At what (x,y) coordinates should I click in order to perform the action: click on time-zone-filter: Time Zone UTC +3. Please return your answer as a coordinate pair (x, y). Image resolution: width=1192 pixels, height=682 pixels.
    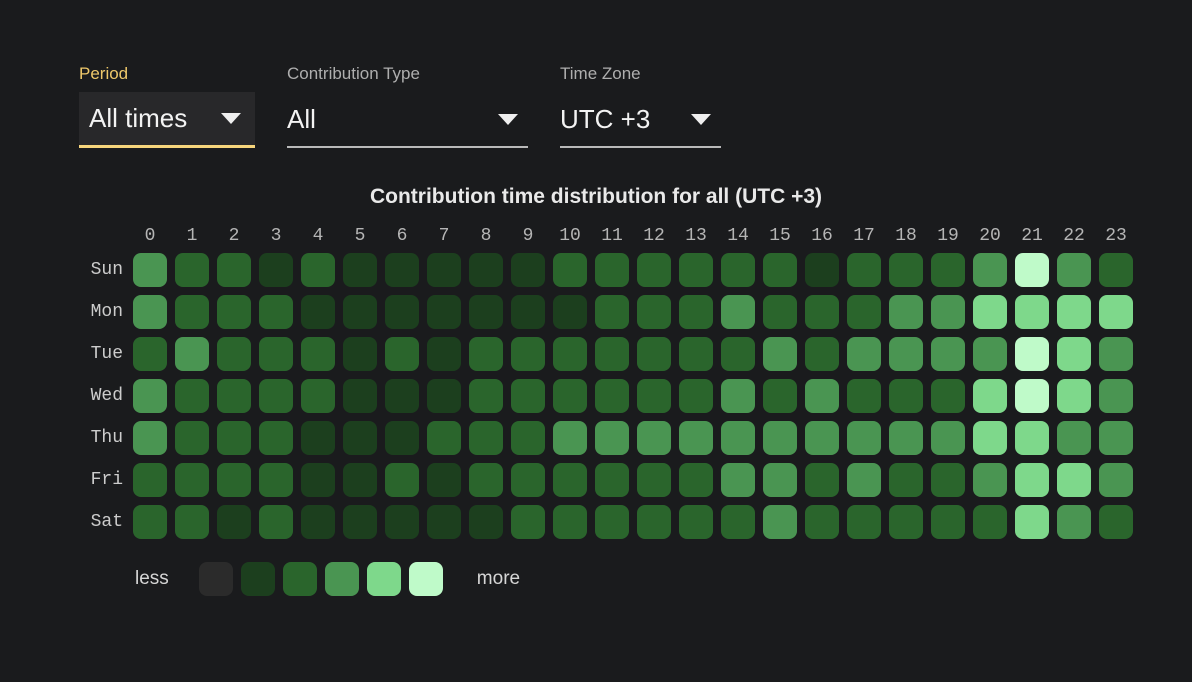
    Looking at the image, I should click on (640, 106).